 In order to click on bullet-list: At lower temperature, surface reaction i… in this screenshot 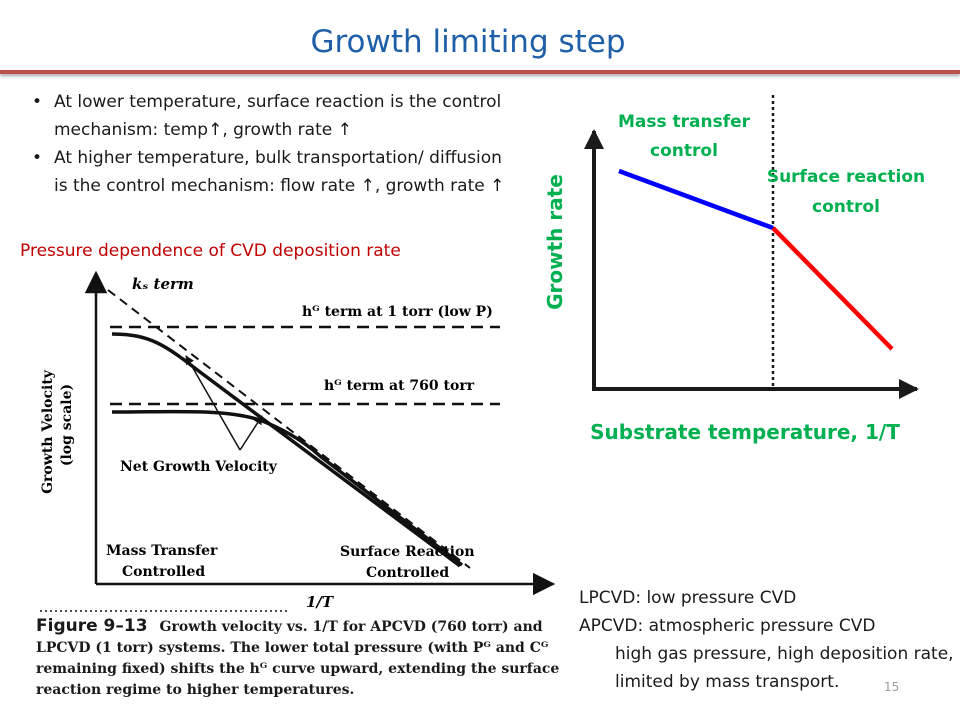, I will do `click(268, 144)`.